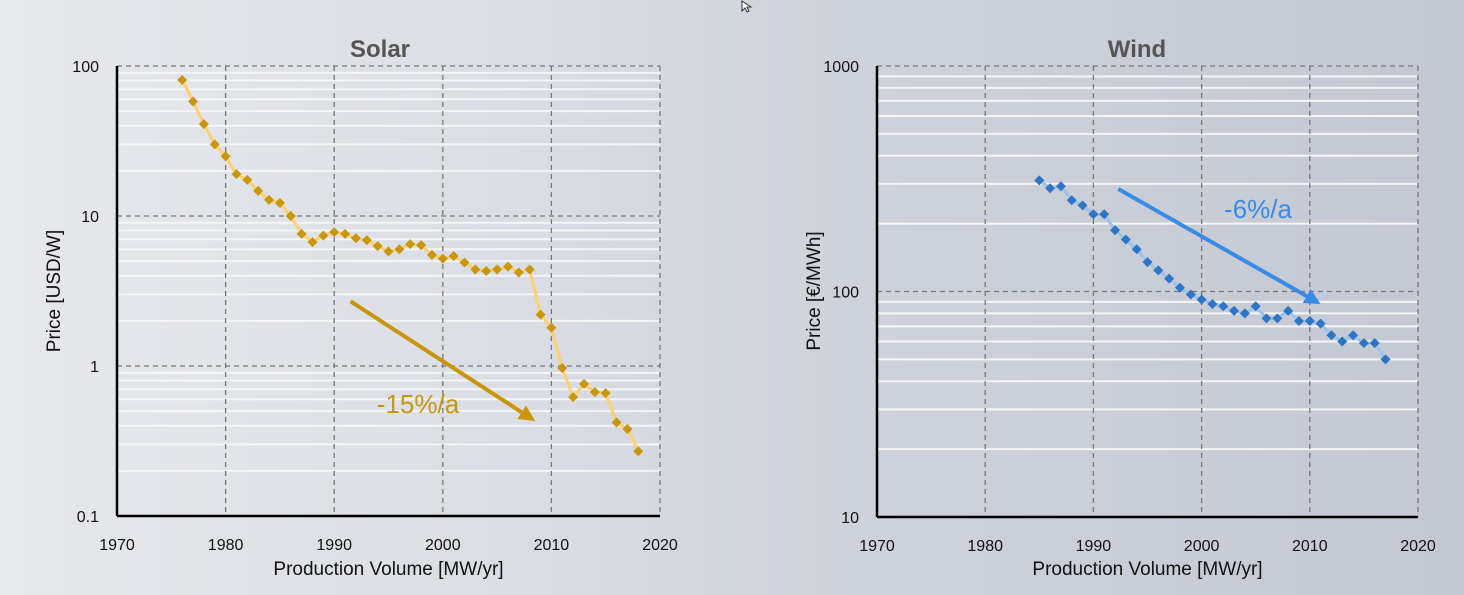 Image resolution: width=1464 pixels, height=595 pixels. Describe the element at coordinates (1258, 209) in the screenshot. I see `trend-label: -6%/a` at that location.